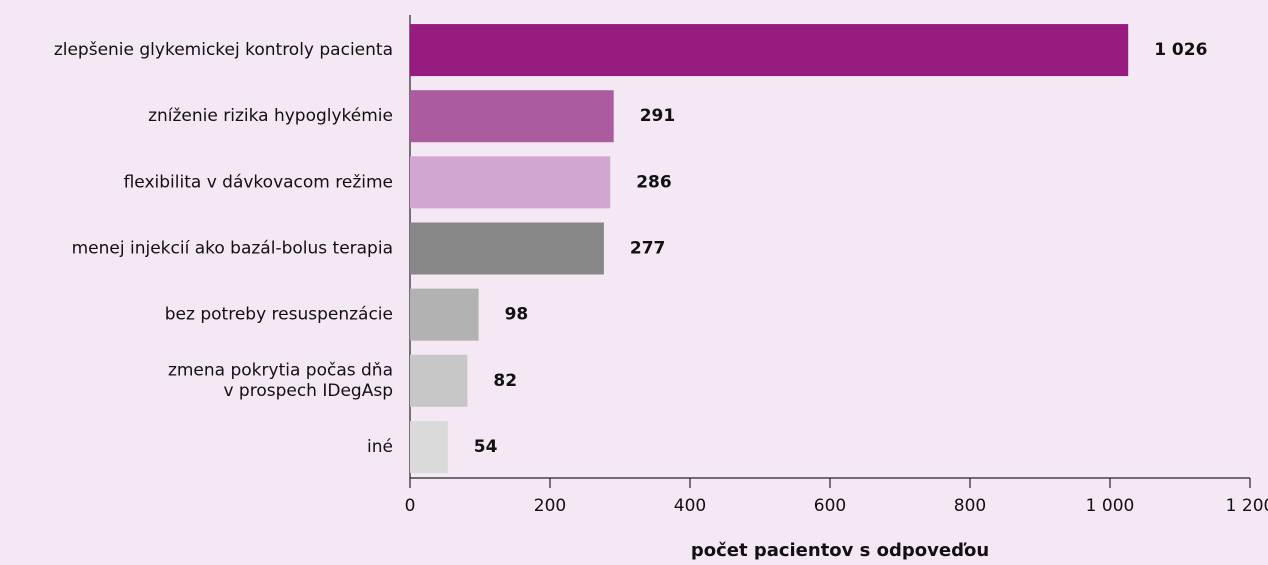 The height and width of the screenshot is (565, 1268). What do you see at coordinates (970, 506) in the screenshot?
I see `x-tick-label: 800` at bounding box center [970, 506].